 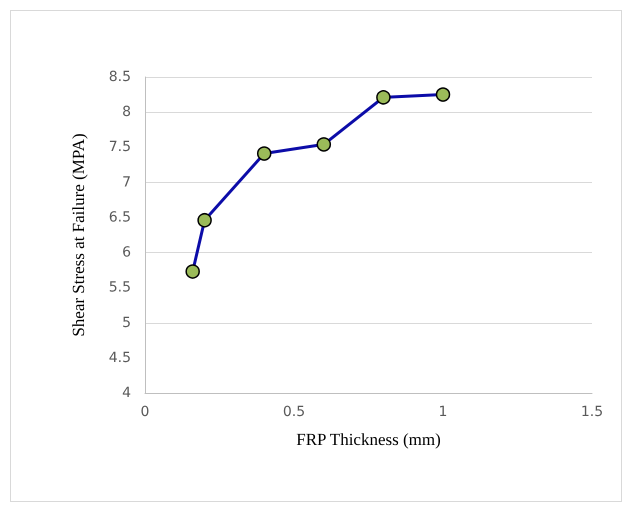 I want to click on y-tick-label: 6, so click(x=127, y=252).